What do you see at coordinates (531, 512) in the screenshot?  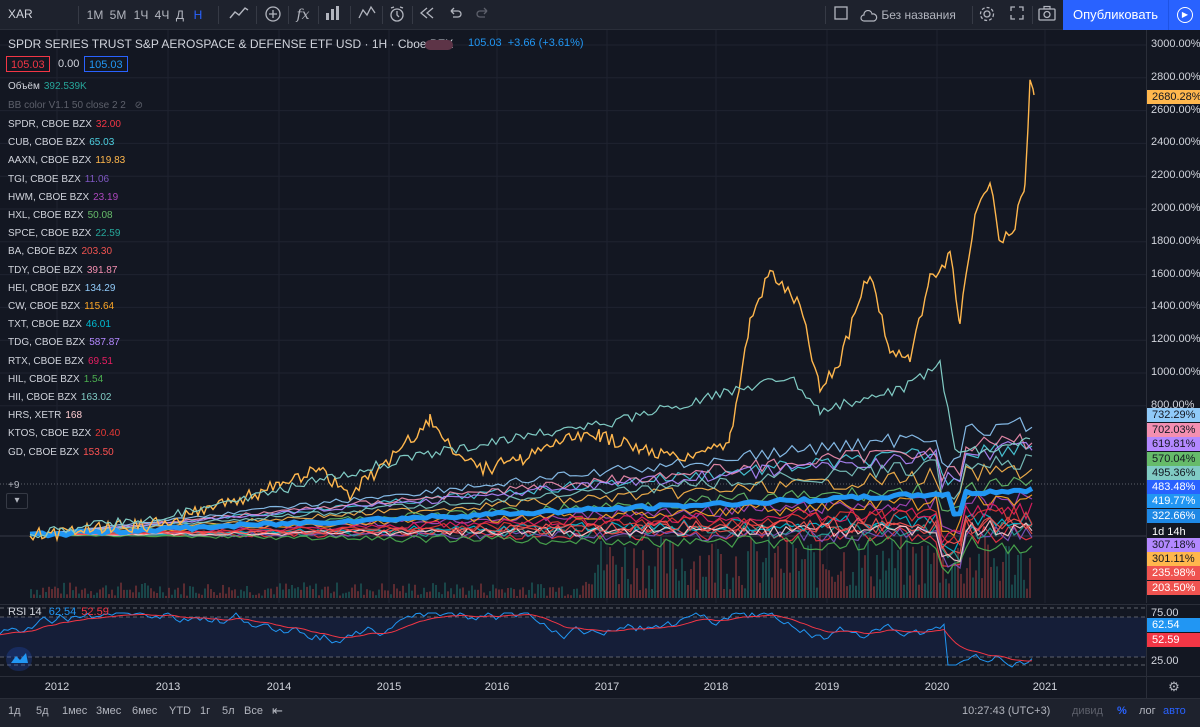 I see `main-series-line` at bounding box center [531, 512].